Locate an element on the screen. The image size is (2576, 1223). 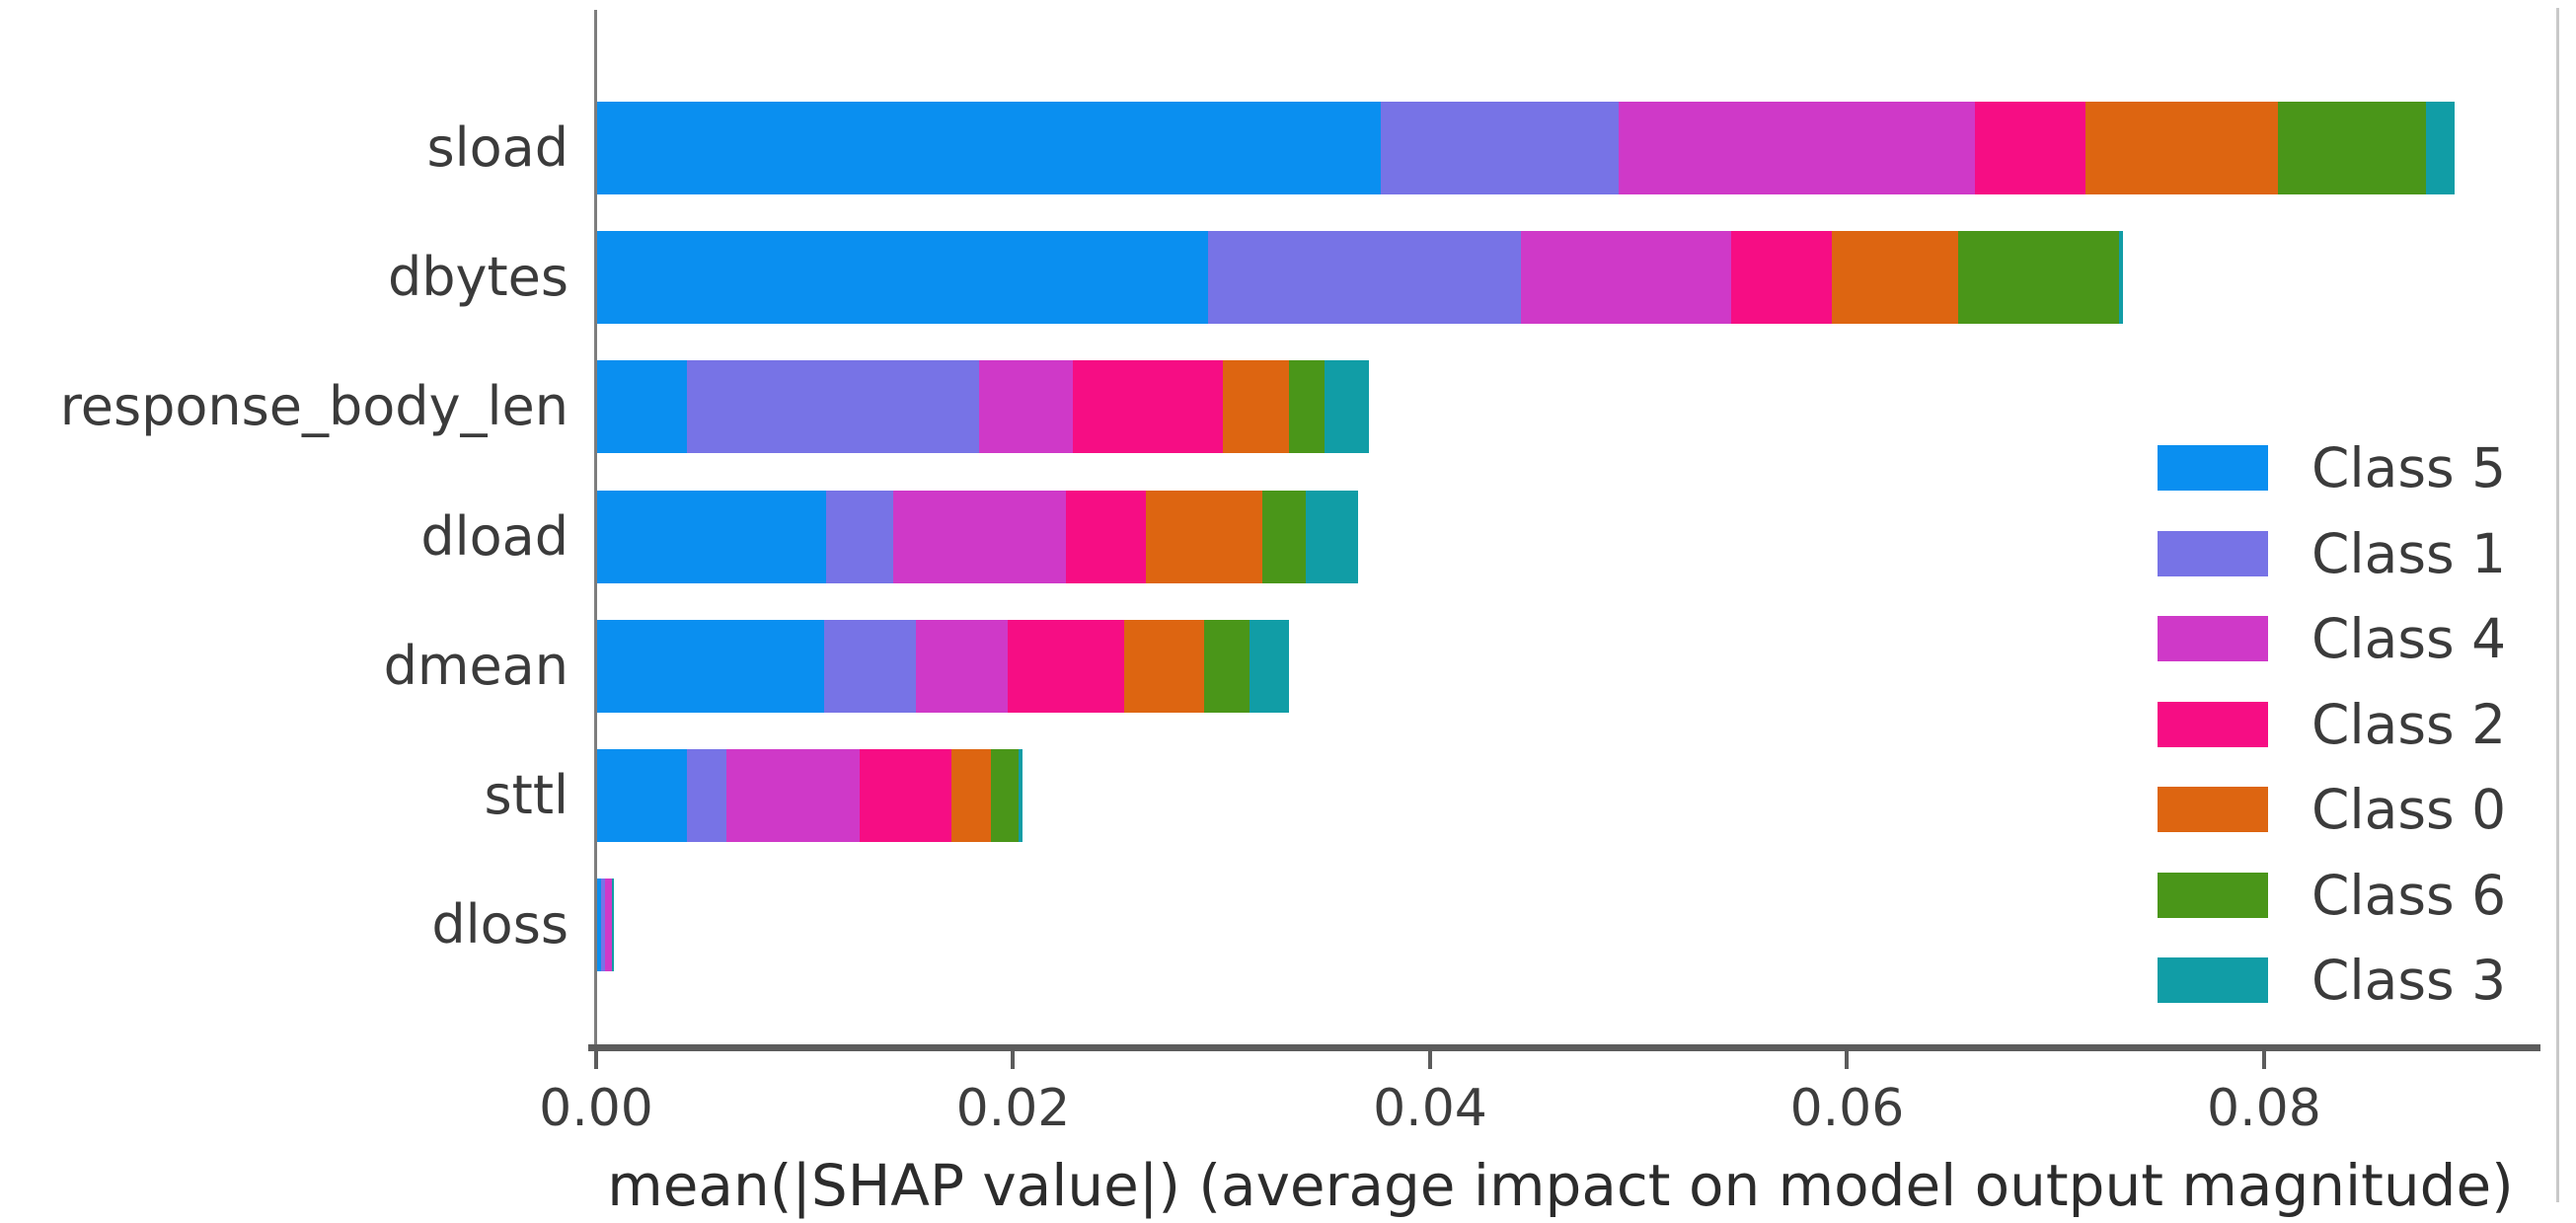
y-tick-label-response_body_len: response_body_len is located at coordinates (313, 406).